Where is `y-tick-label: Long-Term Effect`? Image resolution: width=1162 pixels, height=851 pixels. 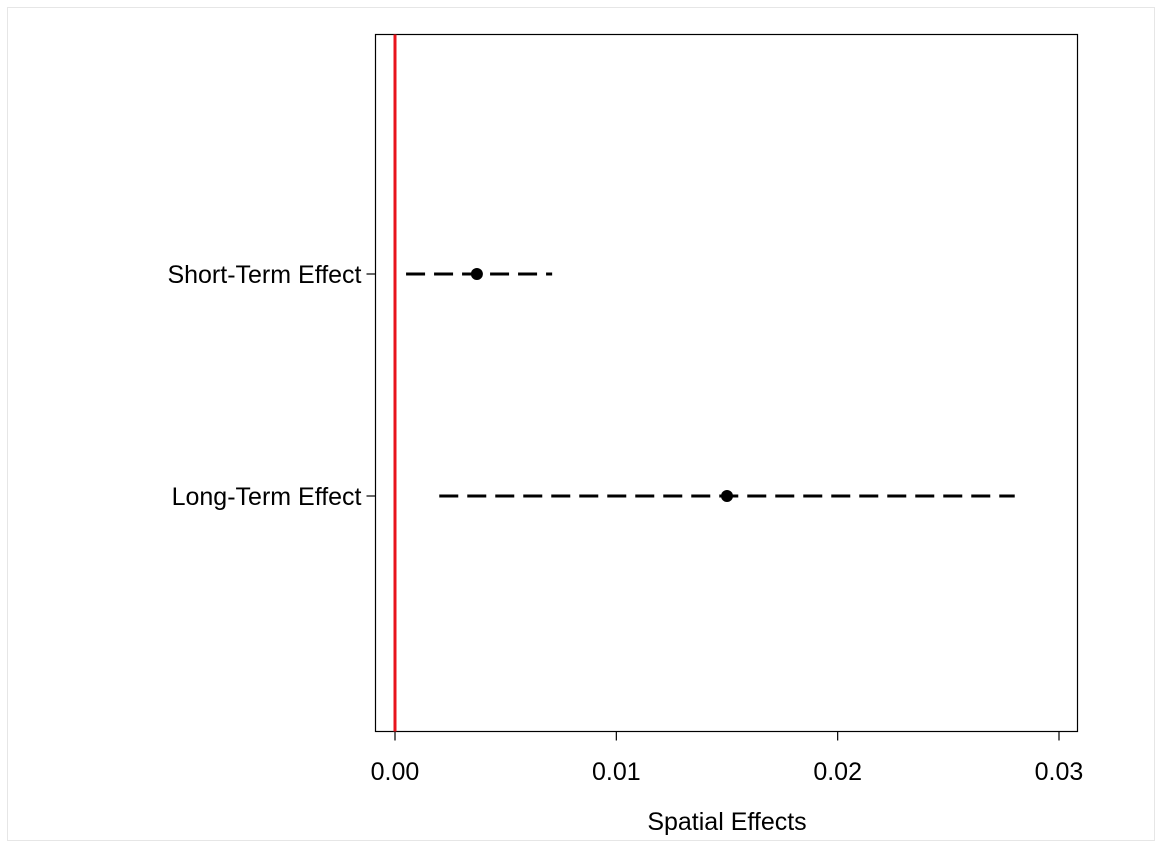 y-tick-label: Long-Term Effect is located at coordinates (267, 497).